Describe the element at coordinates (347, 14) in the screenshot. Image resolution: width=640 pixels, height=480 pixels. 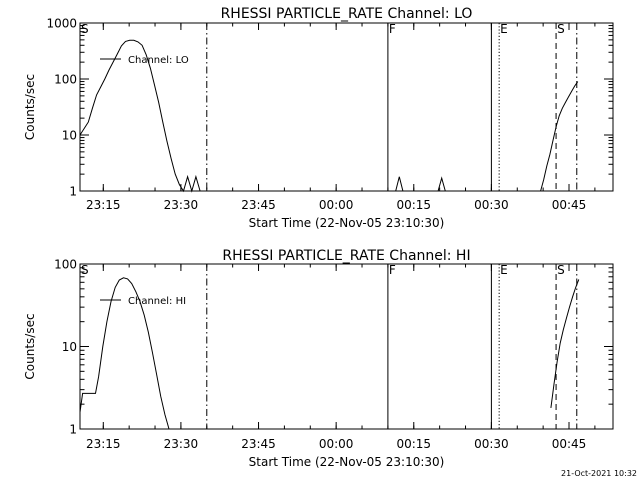
I see `chart-title: RHESSI PARTICLE_RATE Channel: LO` at that location.